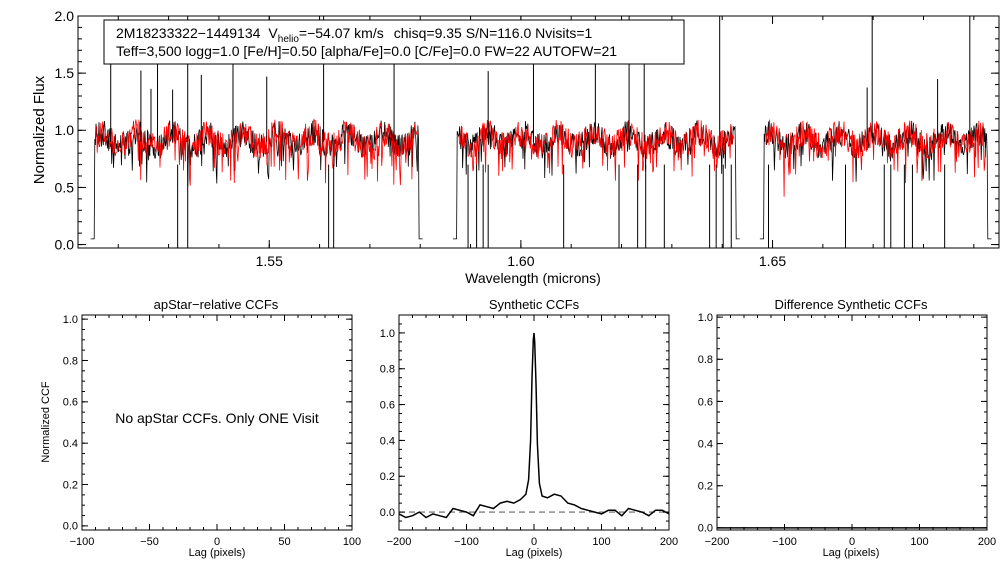 This screenshot has width=1008, height=576. I want to click on x-tick-label: 1.65, so click(772, 261).